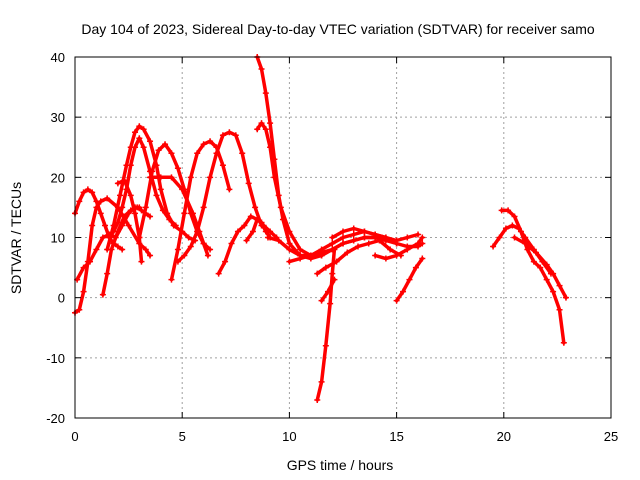  Describe the element at coordinates (58, 177) in the screenshot. I see `y-tick-label: 20` at that location.